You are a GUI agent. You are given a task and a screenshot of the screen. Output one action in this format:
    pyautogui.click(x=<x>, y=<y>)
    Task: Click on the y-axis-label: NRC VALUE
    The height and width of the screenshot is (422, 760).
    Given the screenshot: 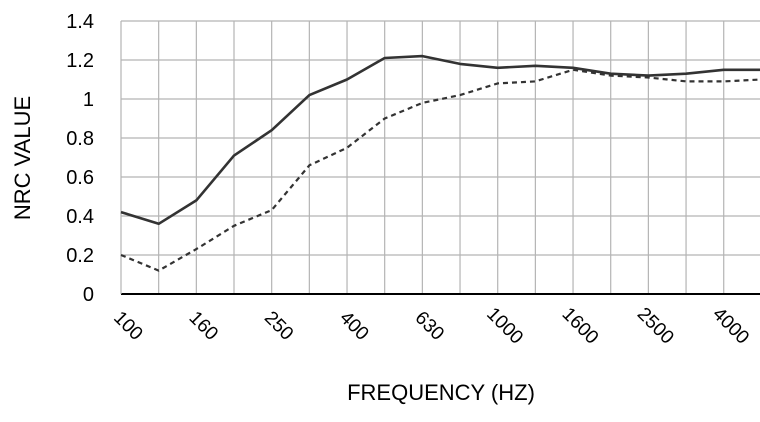 What is the action you would take?
    pyautogui.click(x=22, y=158)
    